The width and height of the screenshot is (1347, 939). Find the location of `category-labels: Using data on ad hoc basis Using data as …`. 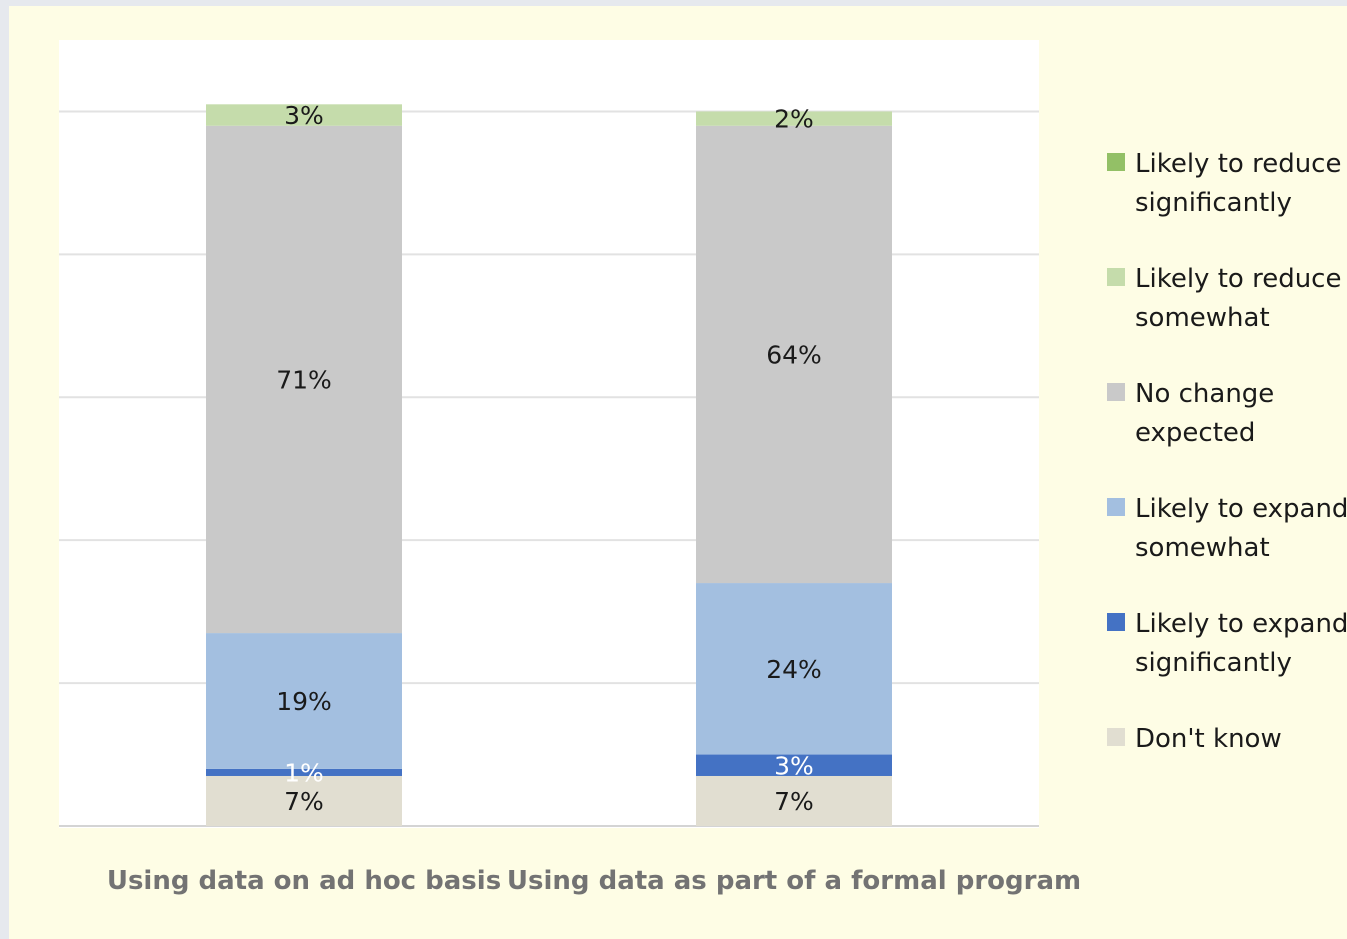

category-labels: Using data on ad hoc basis Using data as … is located at coordinates (594, 881).